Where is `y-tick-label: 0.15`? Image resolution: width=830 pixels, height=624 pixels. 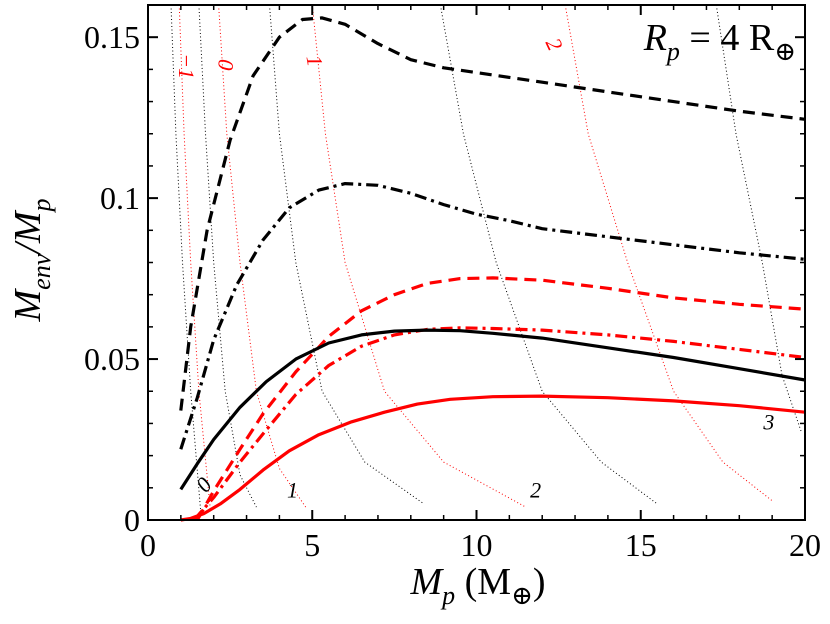 y-tick-label: 0.15 is located at coordinates (112, 37).